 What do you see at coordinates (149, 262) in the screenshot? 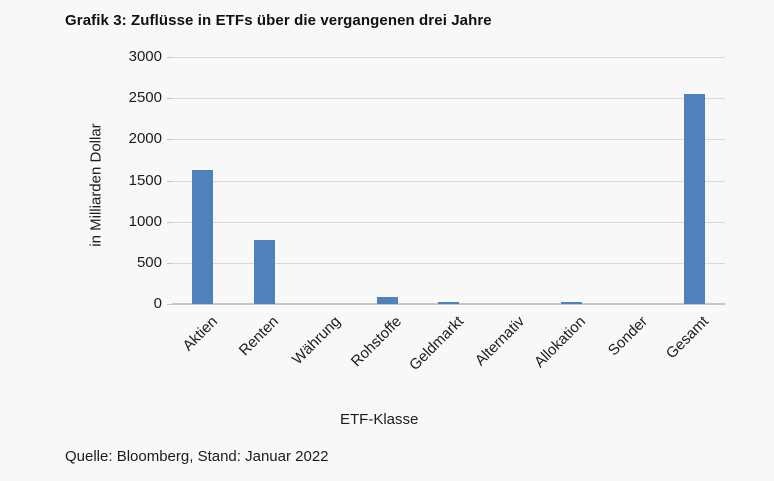
I see `y-tick-label: 500` at bounding box center [149, 262].